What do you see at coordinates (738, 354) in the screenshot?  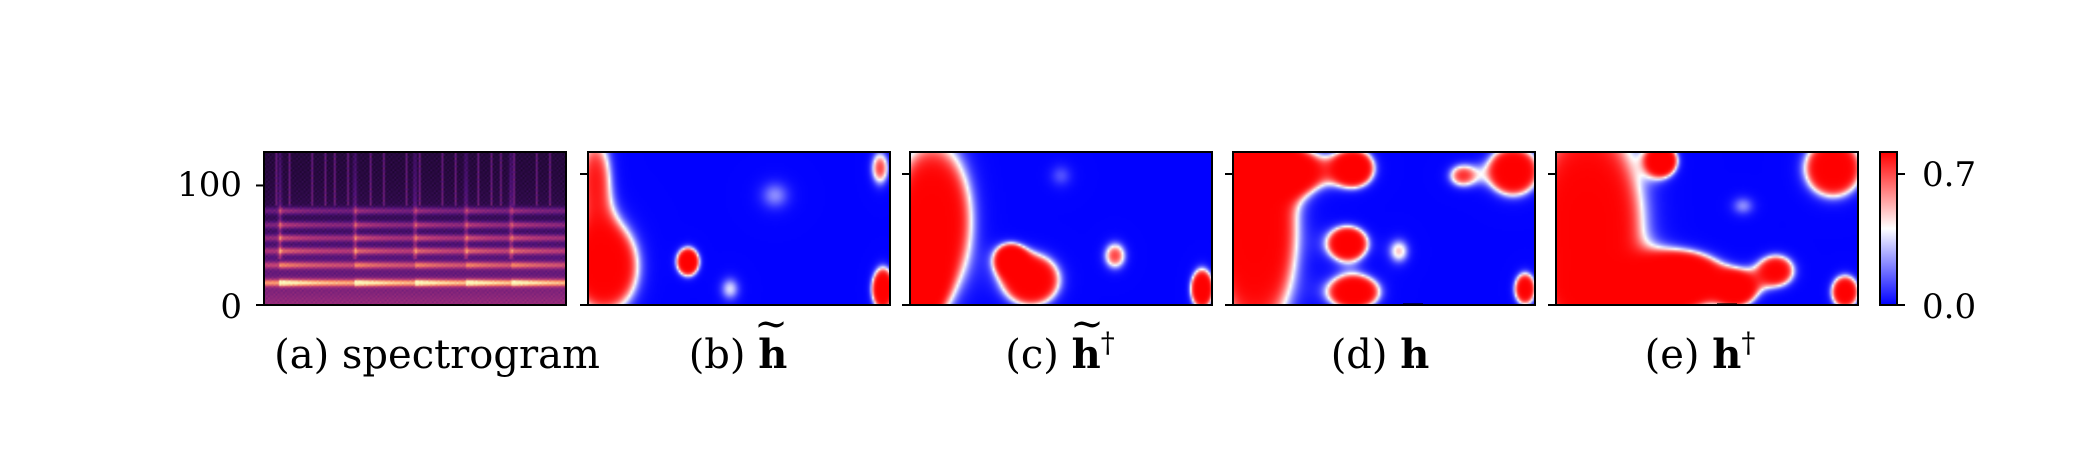 I see `caption-b: (b) h` at bounding box center [738, 354].